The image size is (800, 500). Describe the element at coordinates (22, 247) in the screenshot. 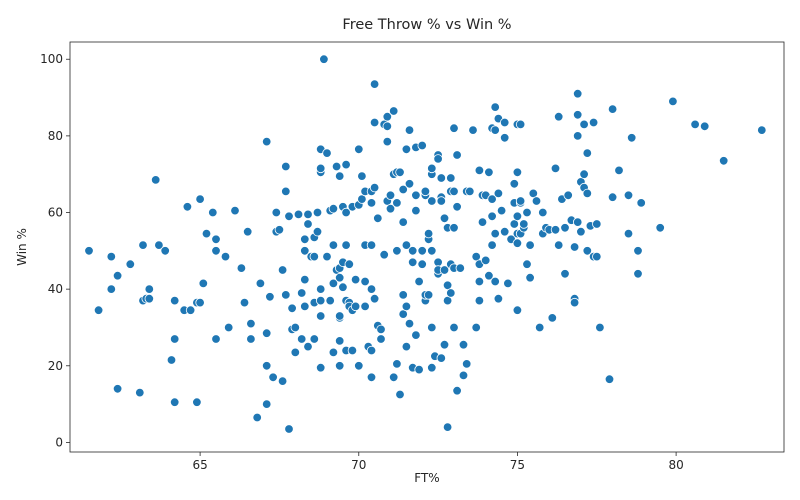

I see `y-axis-label: Win %` at that location.